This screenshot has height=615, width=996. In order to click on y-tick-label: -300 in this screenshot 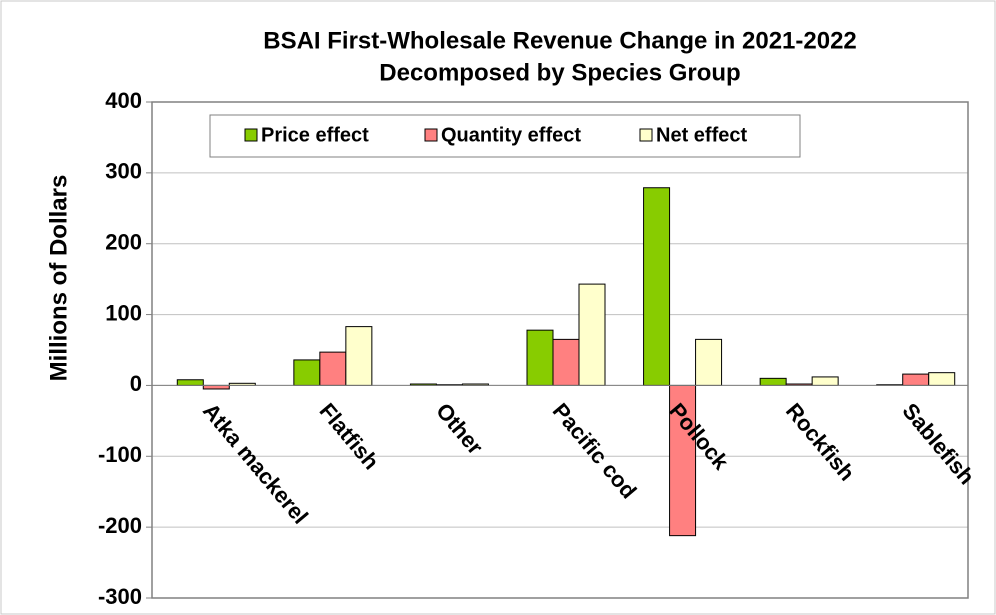, I will do `click(120, 596)`.